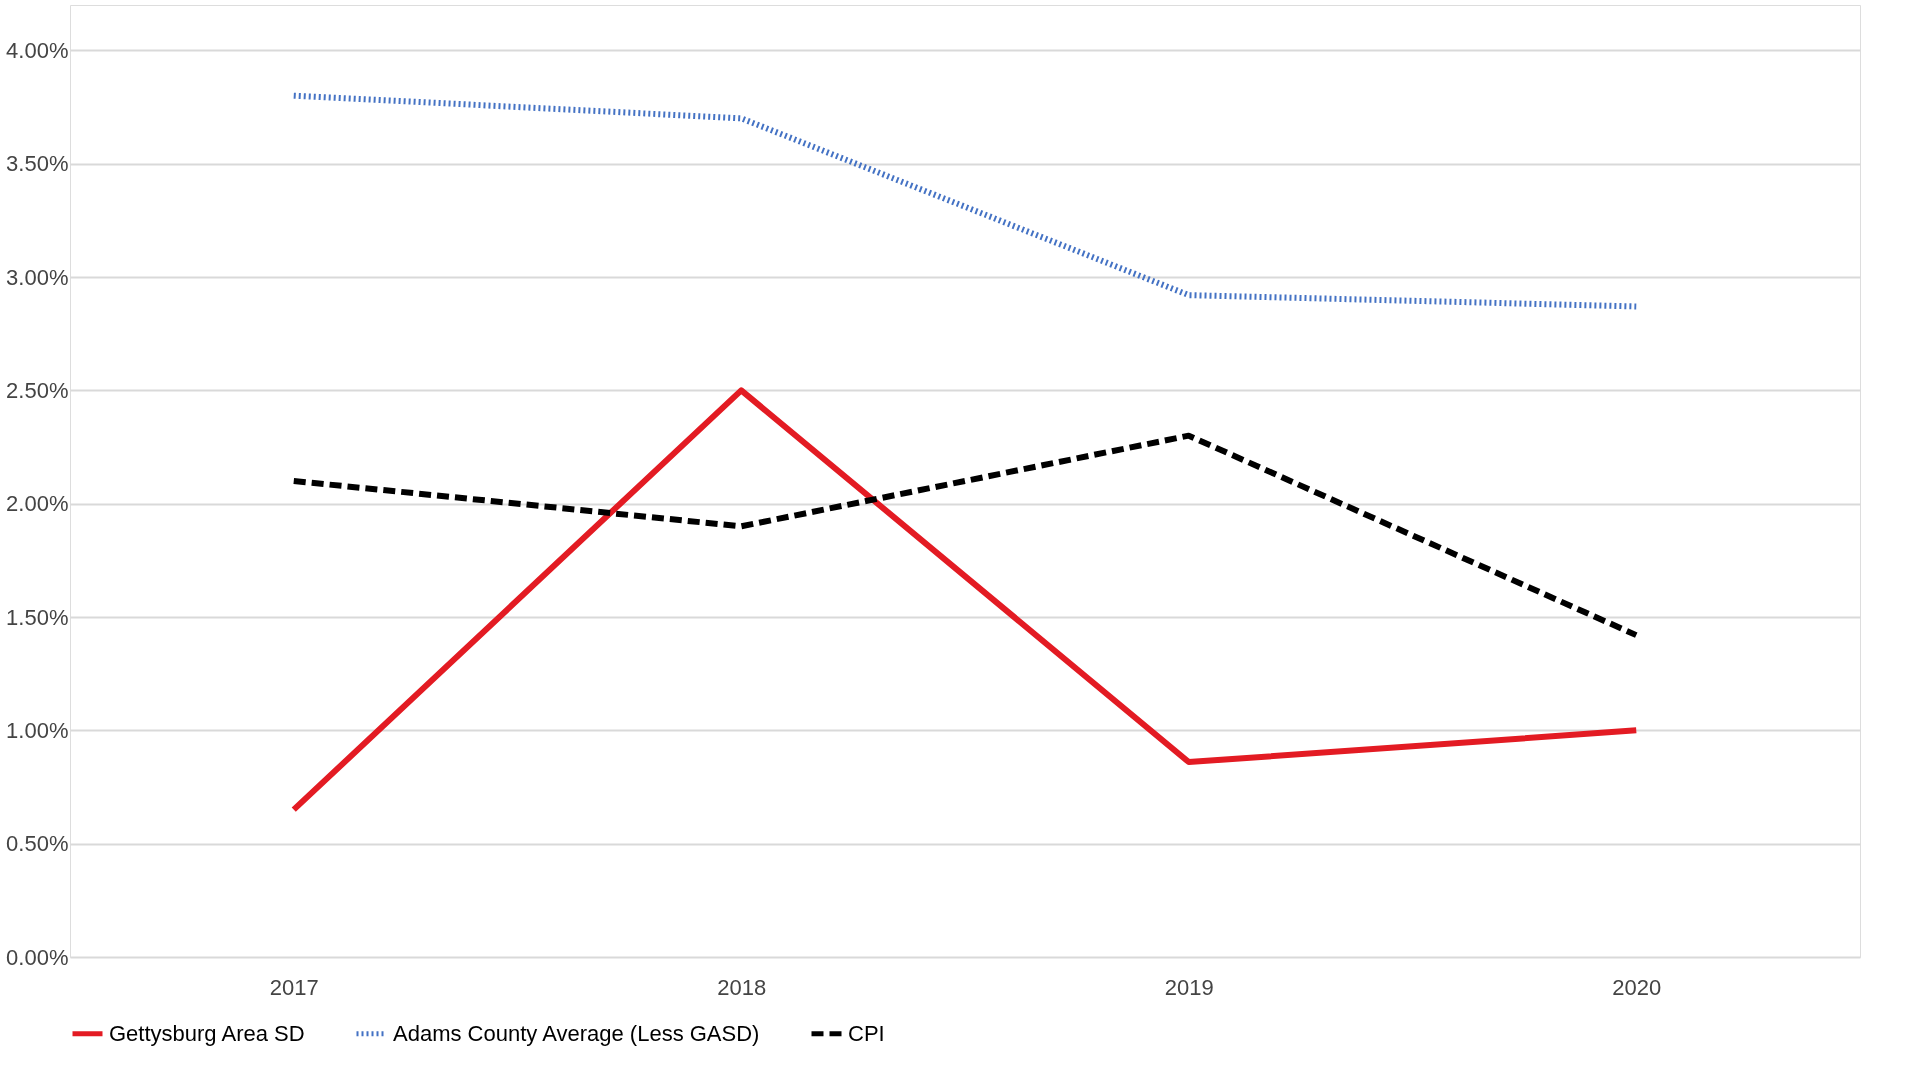 The height and width of the screenshot is (1089, 1905). Describe the element at coordinates (37, 390) in the screenshot. I see `y-tick-label: 2.50%` at that location.